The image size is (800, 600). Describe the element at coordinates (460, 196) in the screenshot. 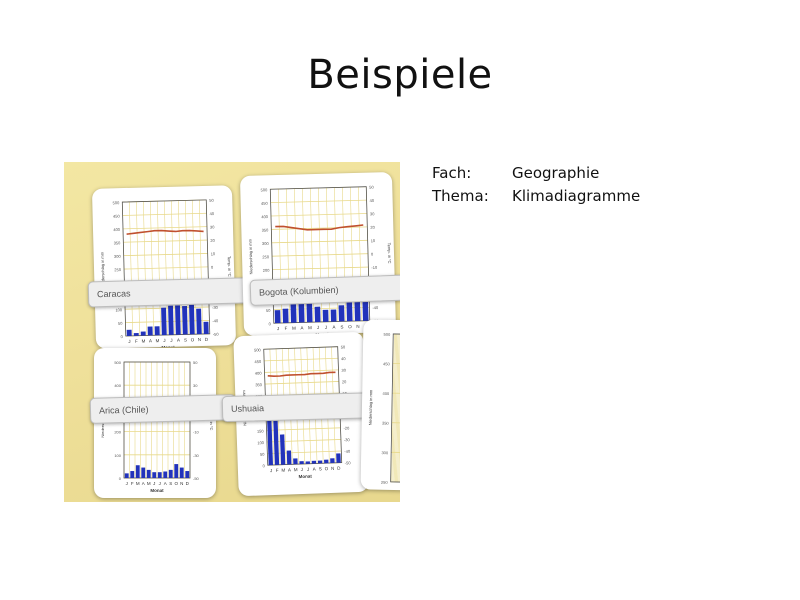

I see `thema-label: Thema:` at that location.